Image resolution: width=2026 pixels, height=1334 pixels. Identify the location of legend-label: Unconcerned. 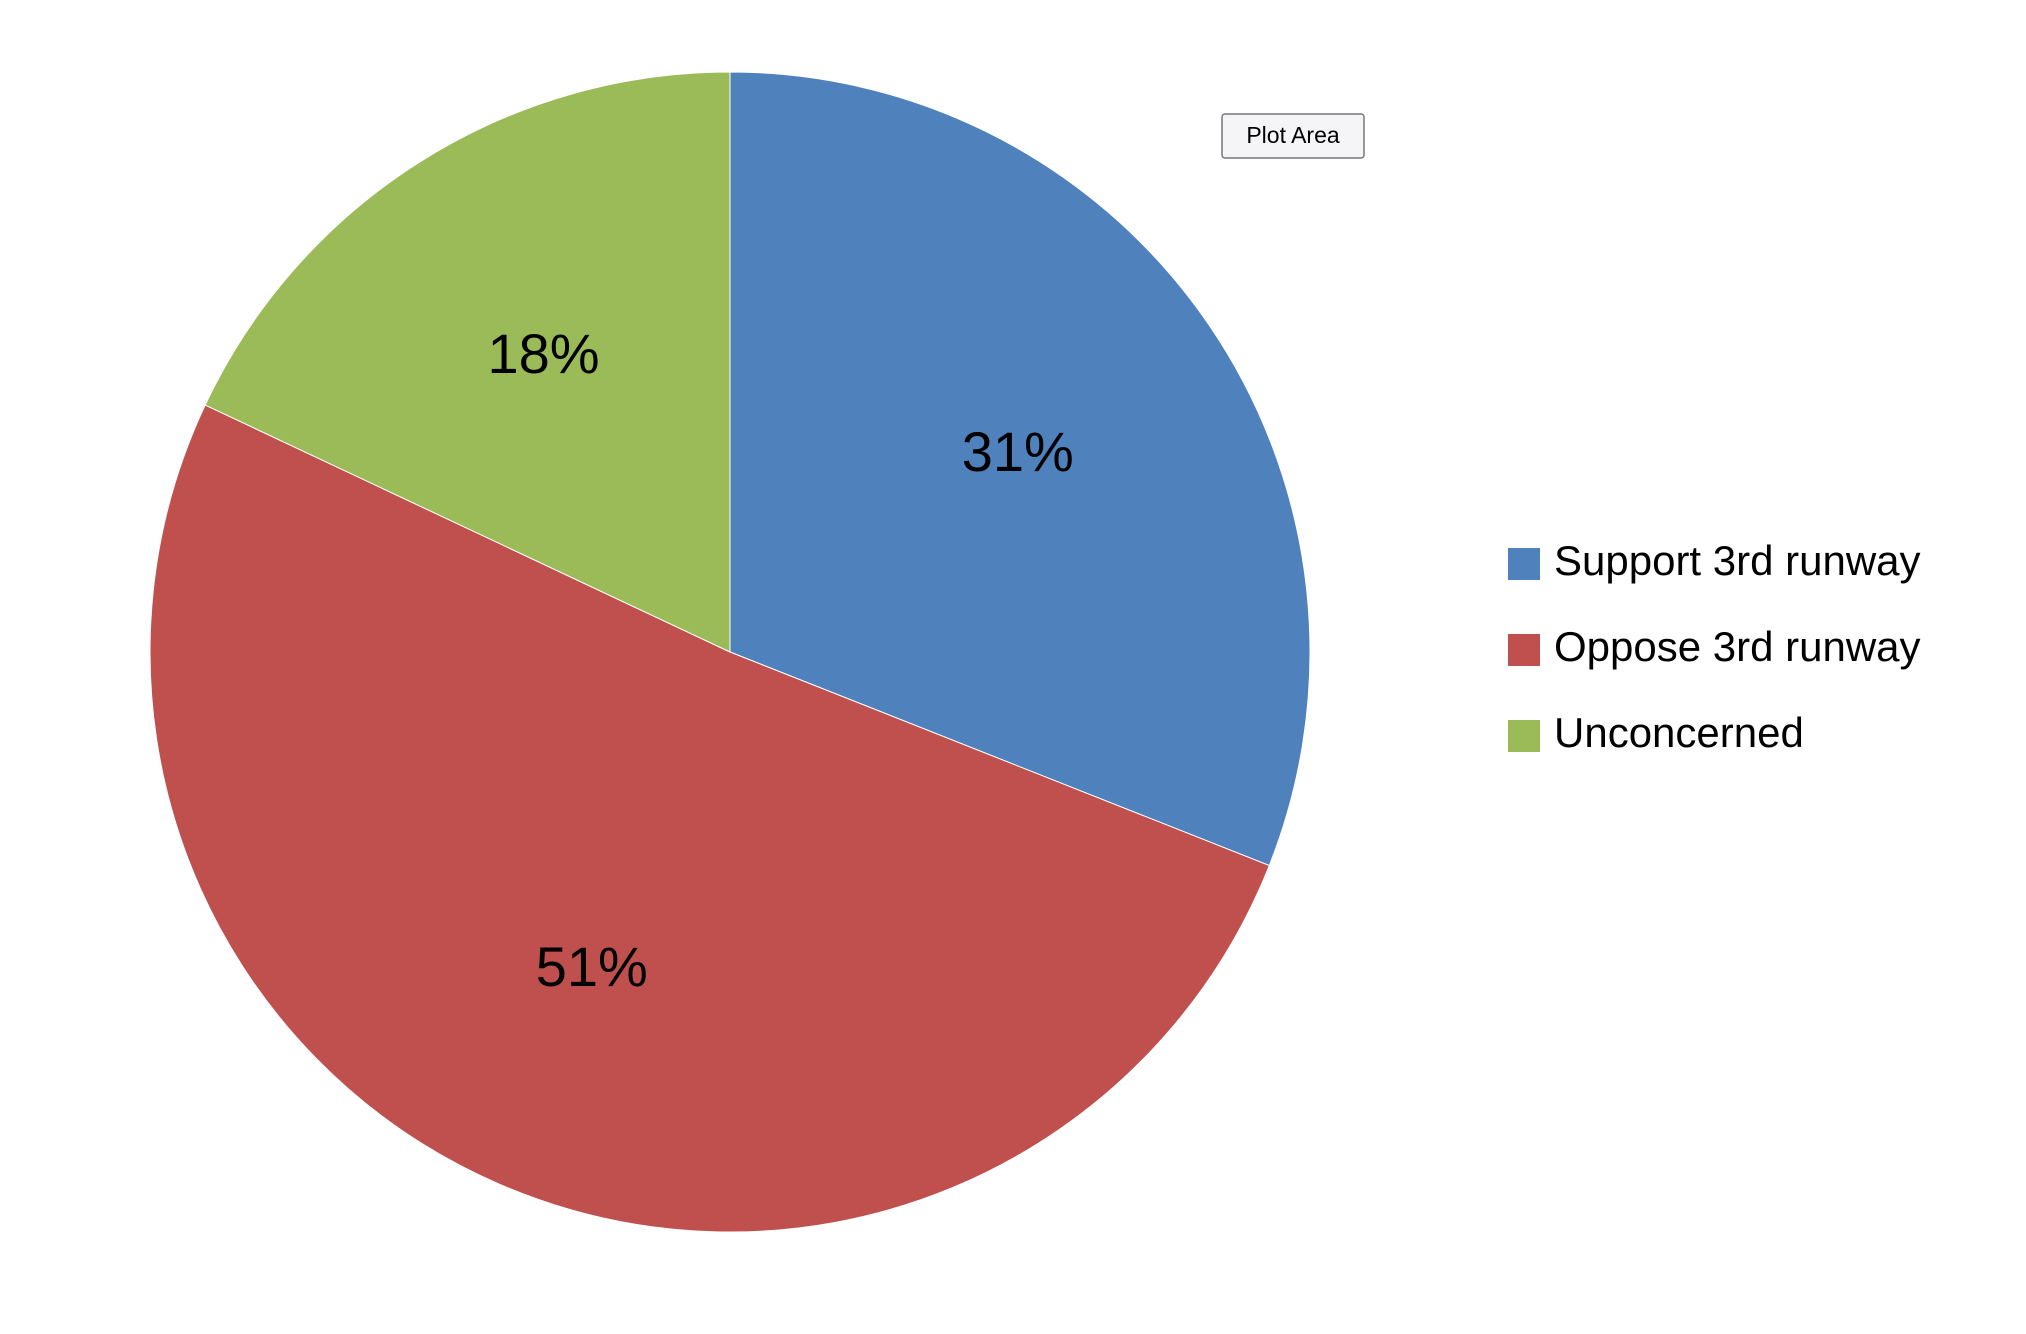
(1679, 732).